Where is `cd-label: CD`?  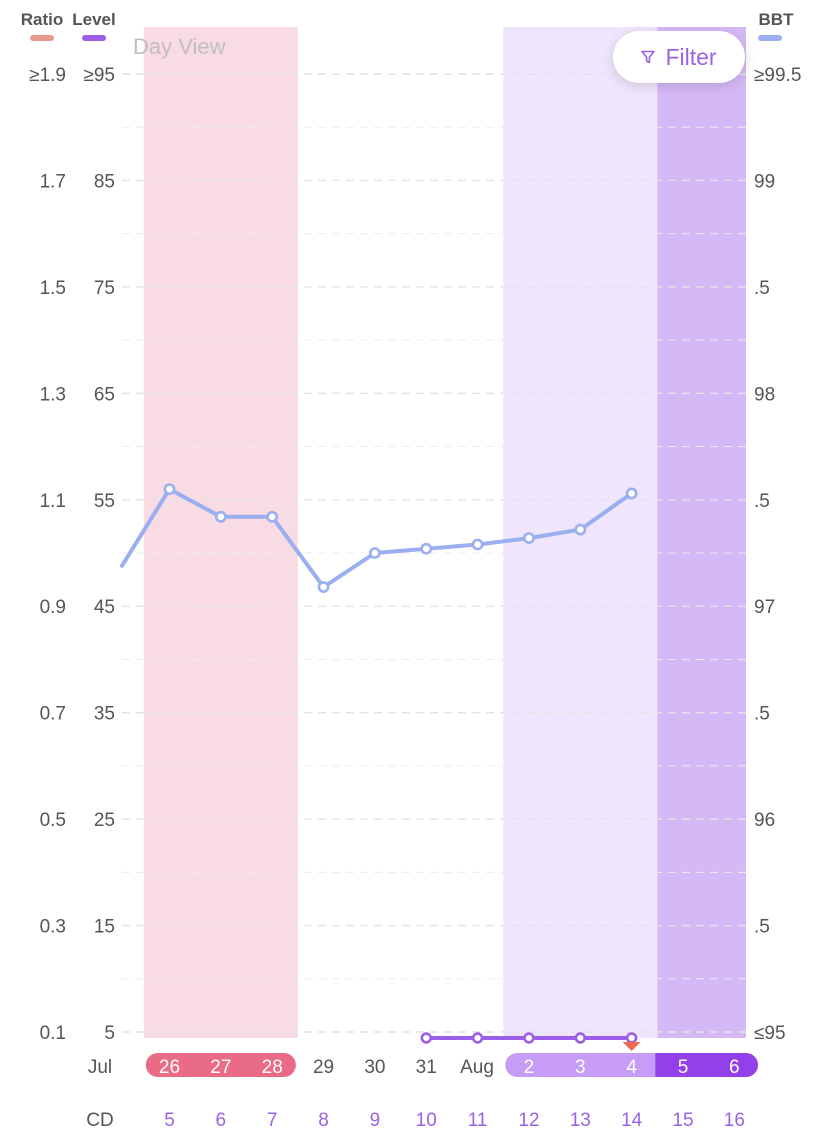
cd-label: CD is located at coordinates (99, 1120).